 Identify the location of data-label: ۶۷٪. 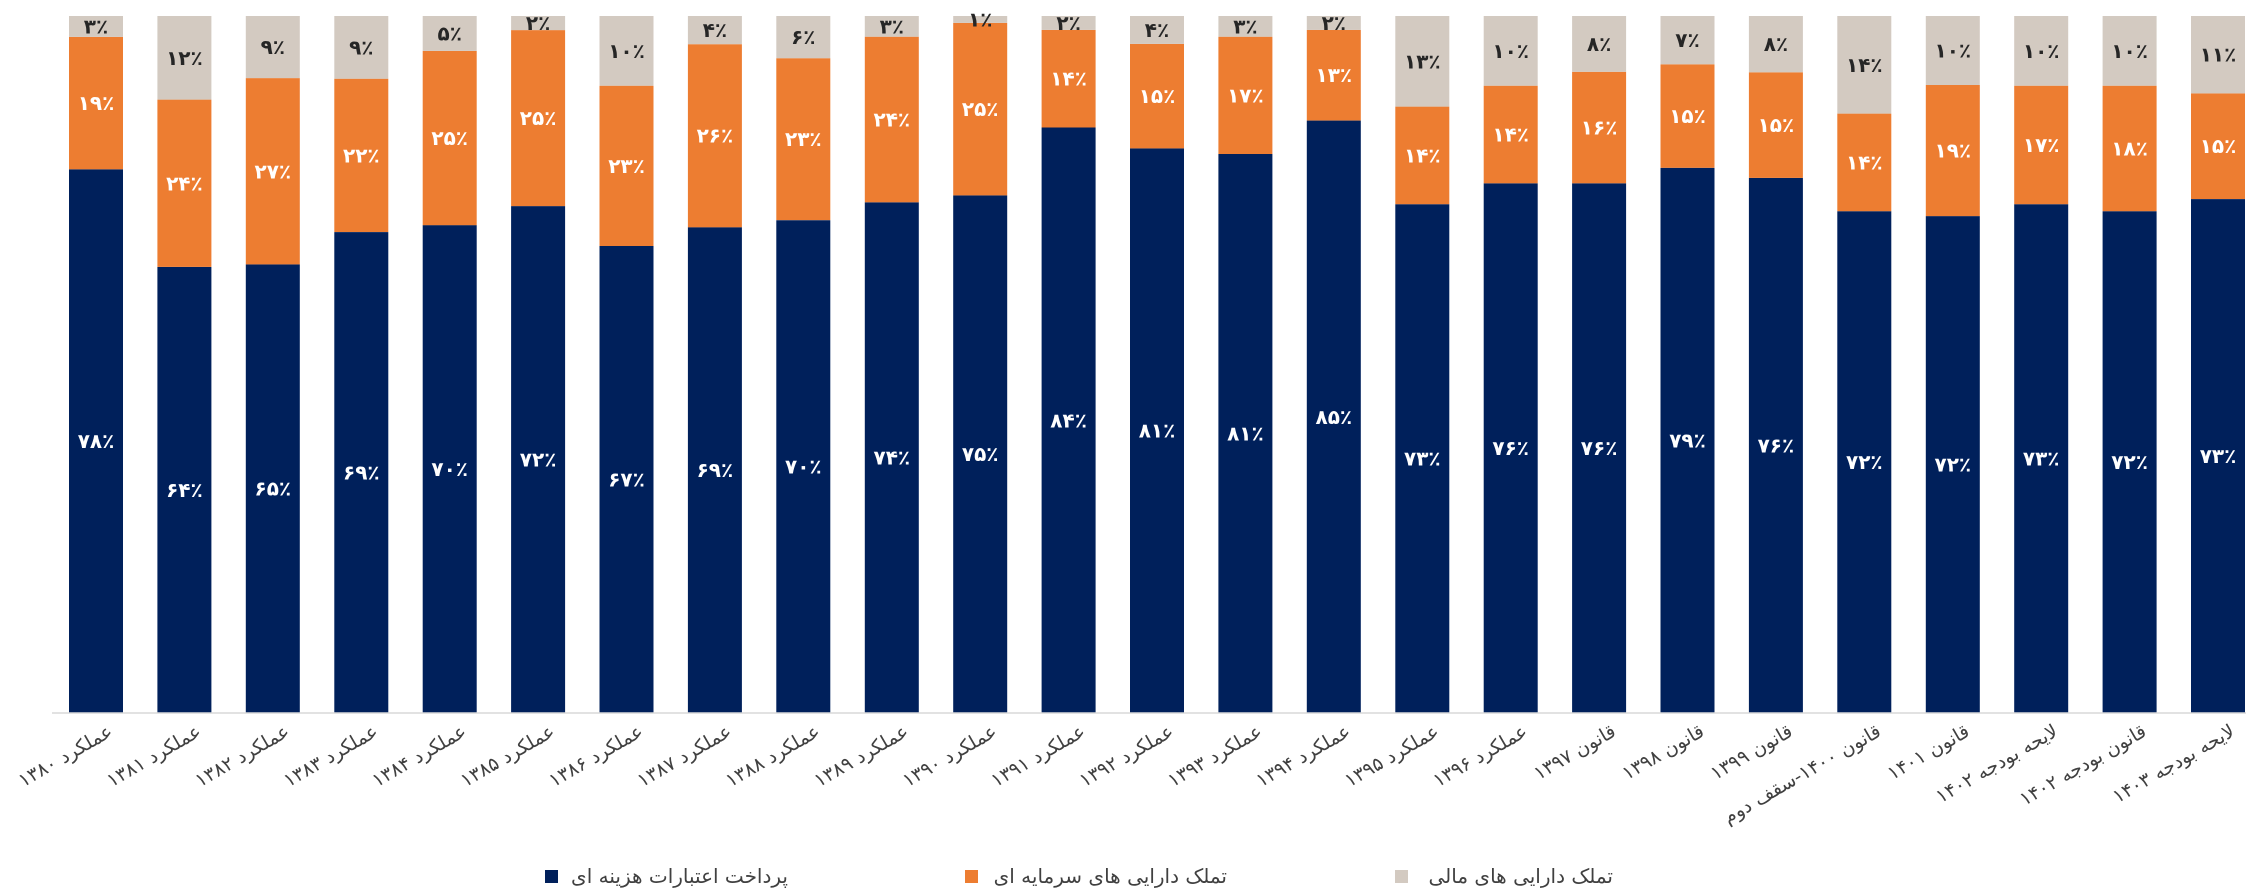
(626, 480).